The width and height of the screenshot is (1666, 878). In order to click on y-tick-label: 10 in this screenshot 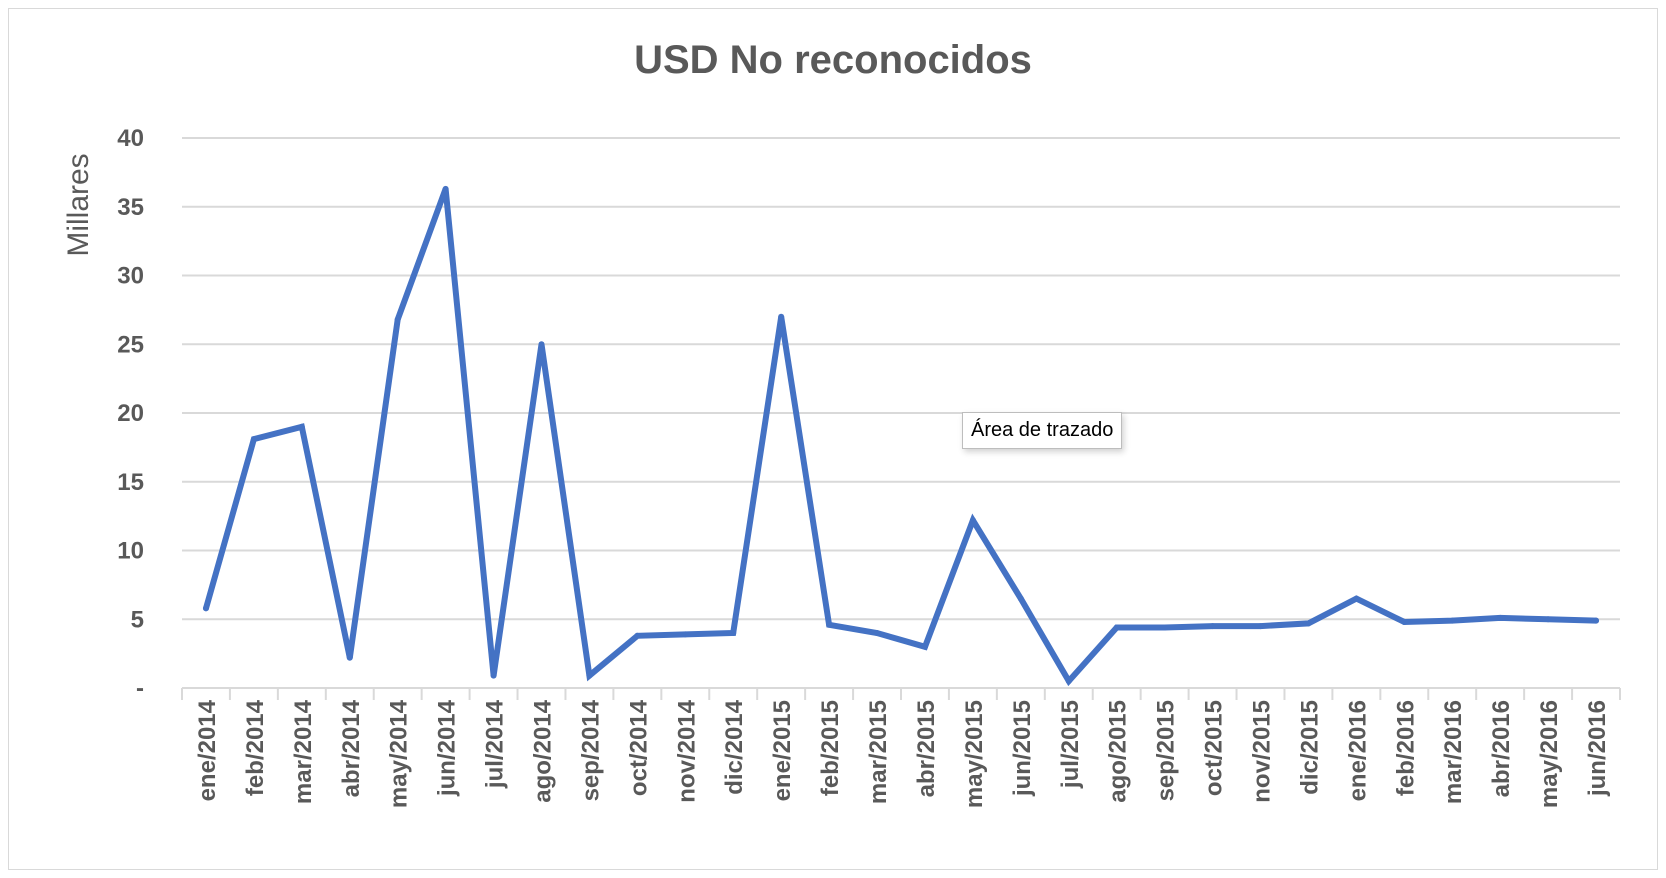, I will do `click(130, 551)`.